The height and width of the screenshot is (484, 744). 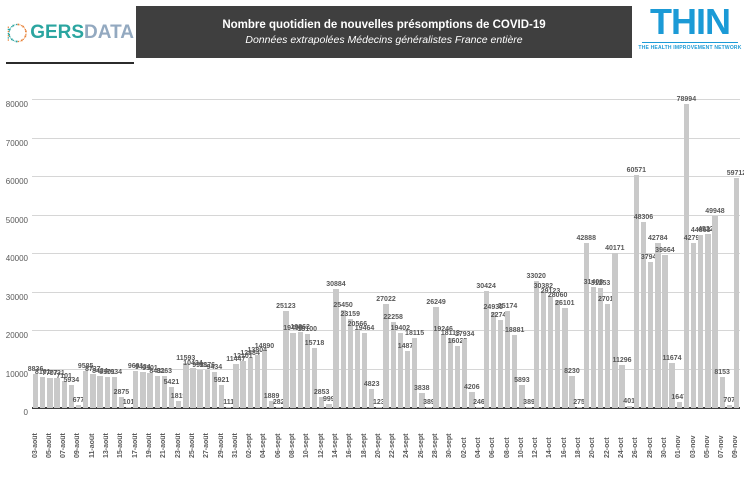 I want to click on thin-logo: THIN THE HEALTH IMPROVEMENT NETWORK, so click(x=690, y=33).